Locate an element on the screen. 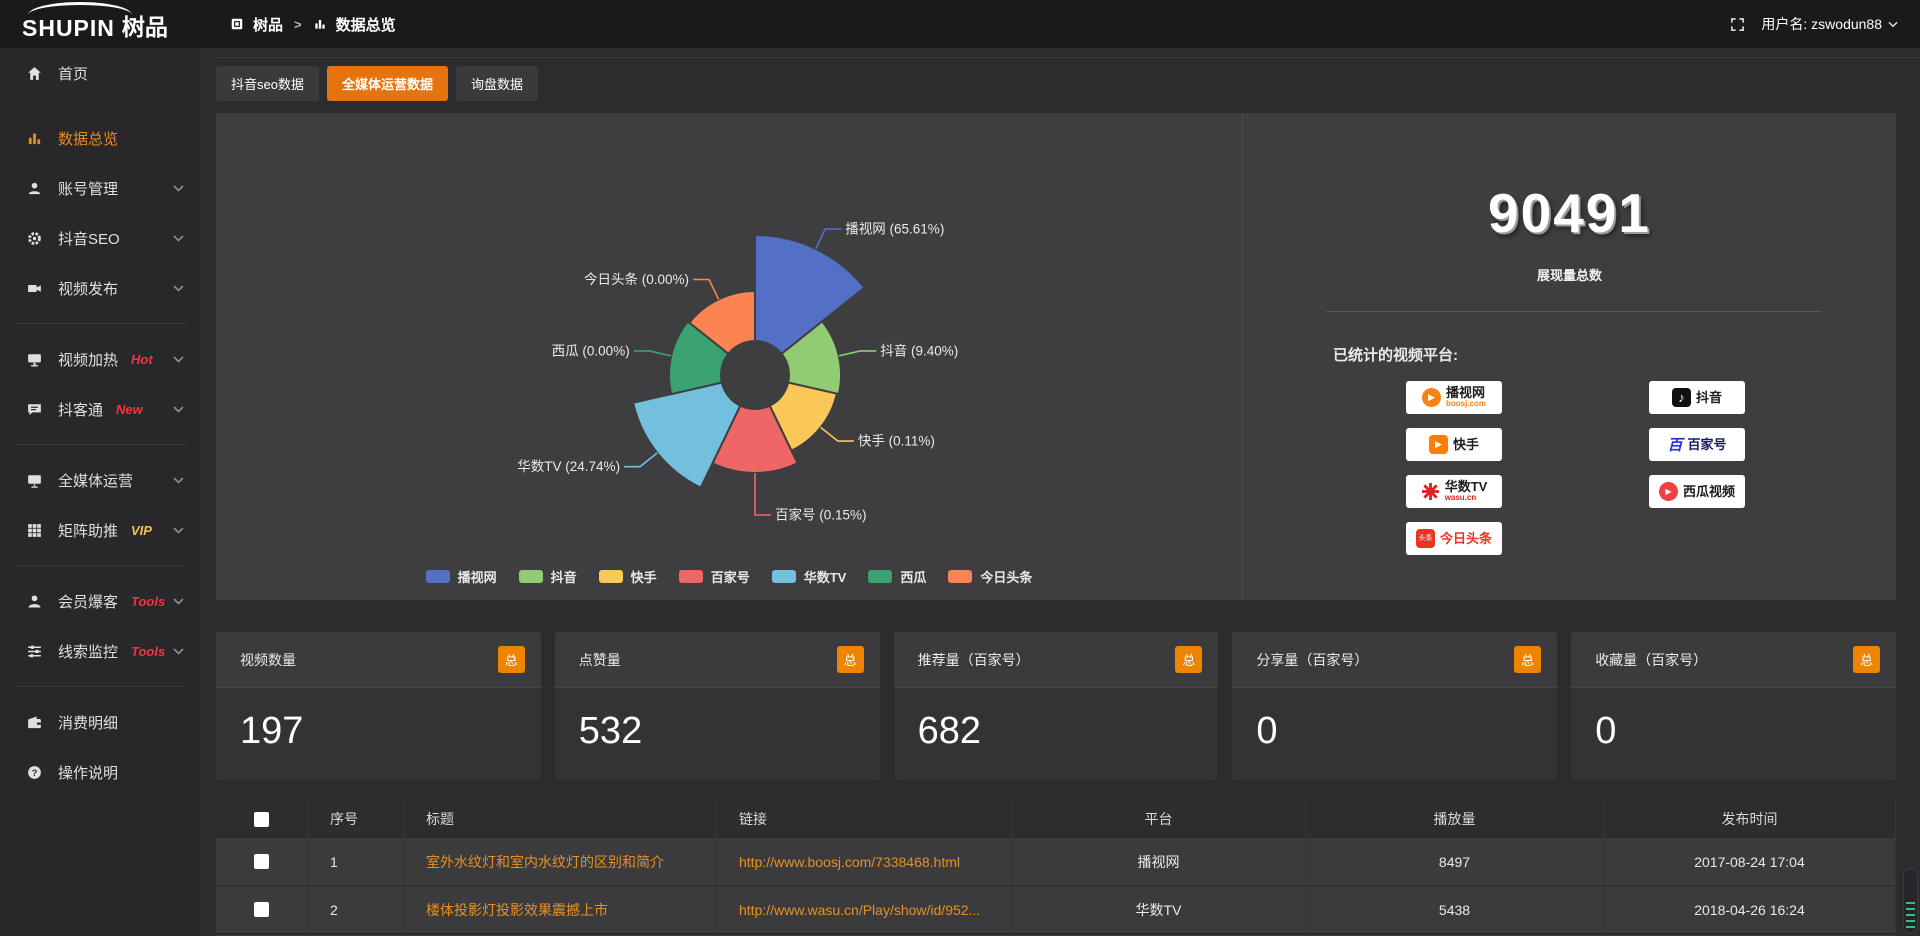 The width and height of the screenshot is (1920, 936). legend-item-0: 播视网 is located at coordinates (461, 576).